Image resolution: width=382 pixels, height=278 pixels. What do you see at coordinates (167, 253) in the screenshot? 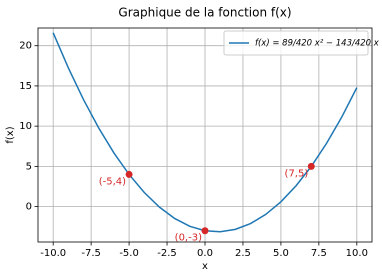
I see `x-tick-label: -2.5` at bounding box center [167, 253].